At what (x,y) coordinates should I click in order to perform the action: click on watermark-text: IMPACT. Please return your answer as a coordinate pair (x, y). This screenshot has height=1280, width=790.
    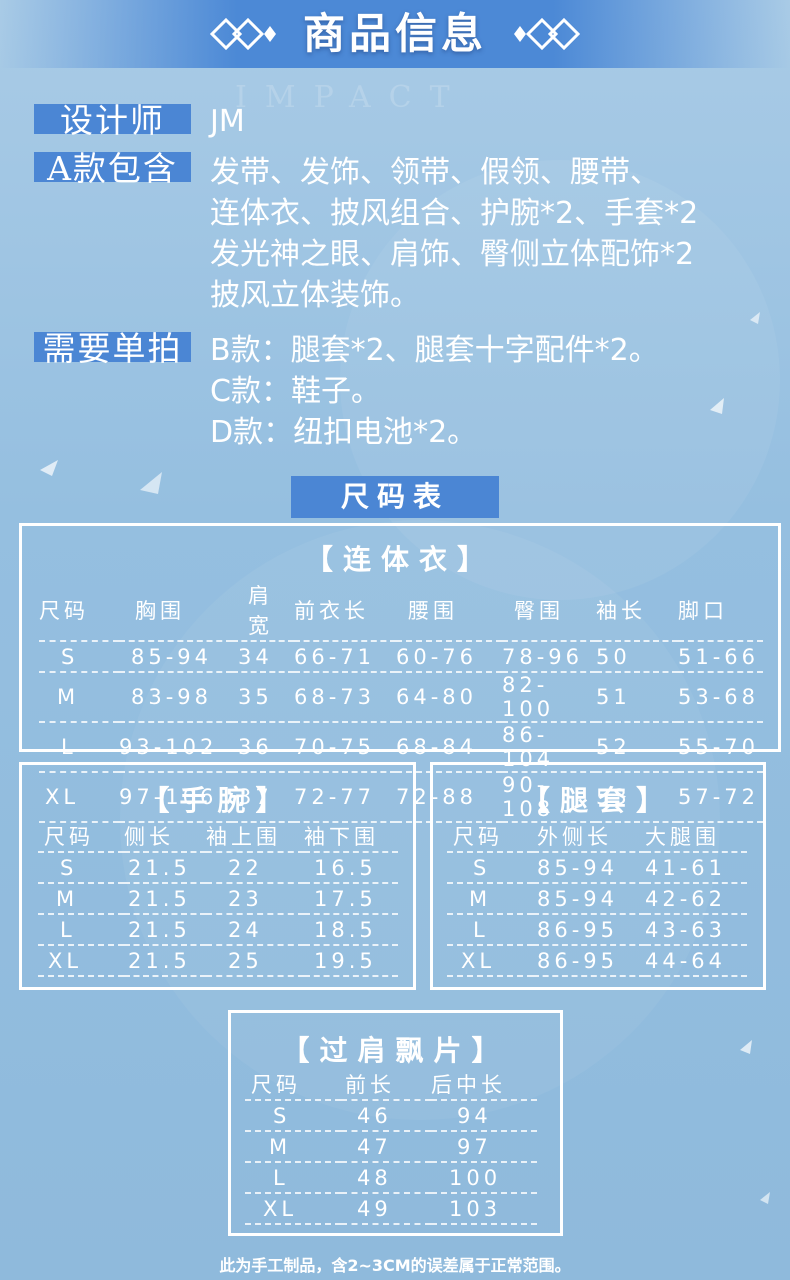
    Looking at the image, I should click on (351, 97).